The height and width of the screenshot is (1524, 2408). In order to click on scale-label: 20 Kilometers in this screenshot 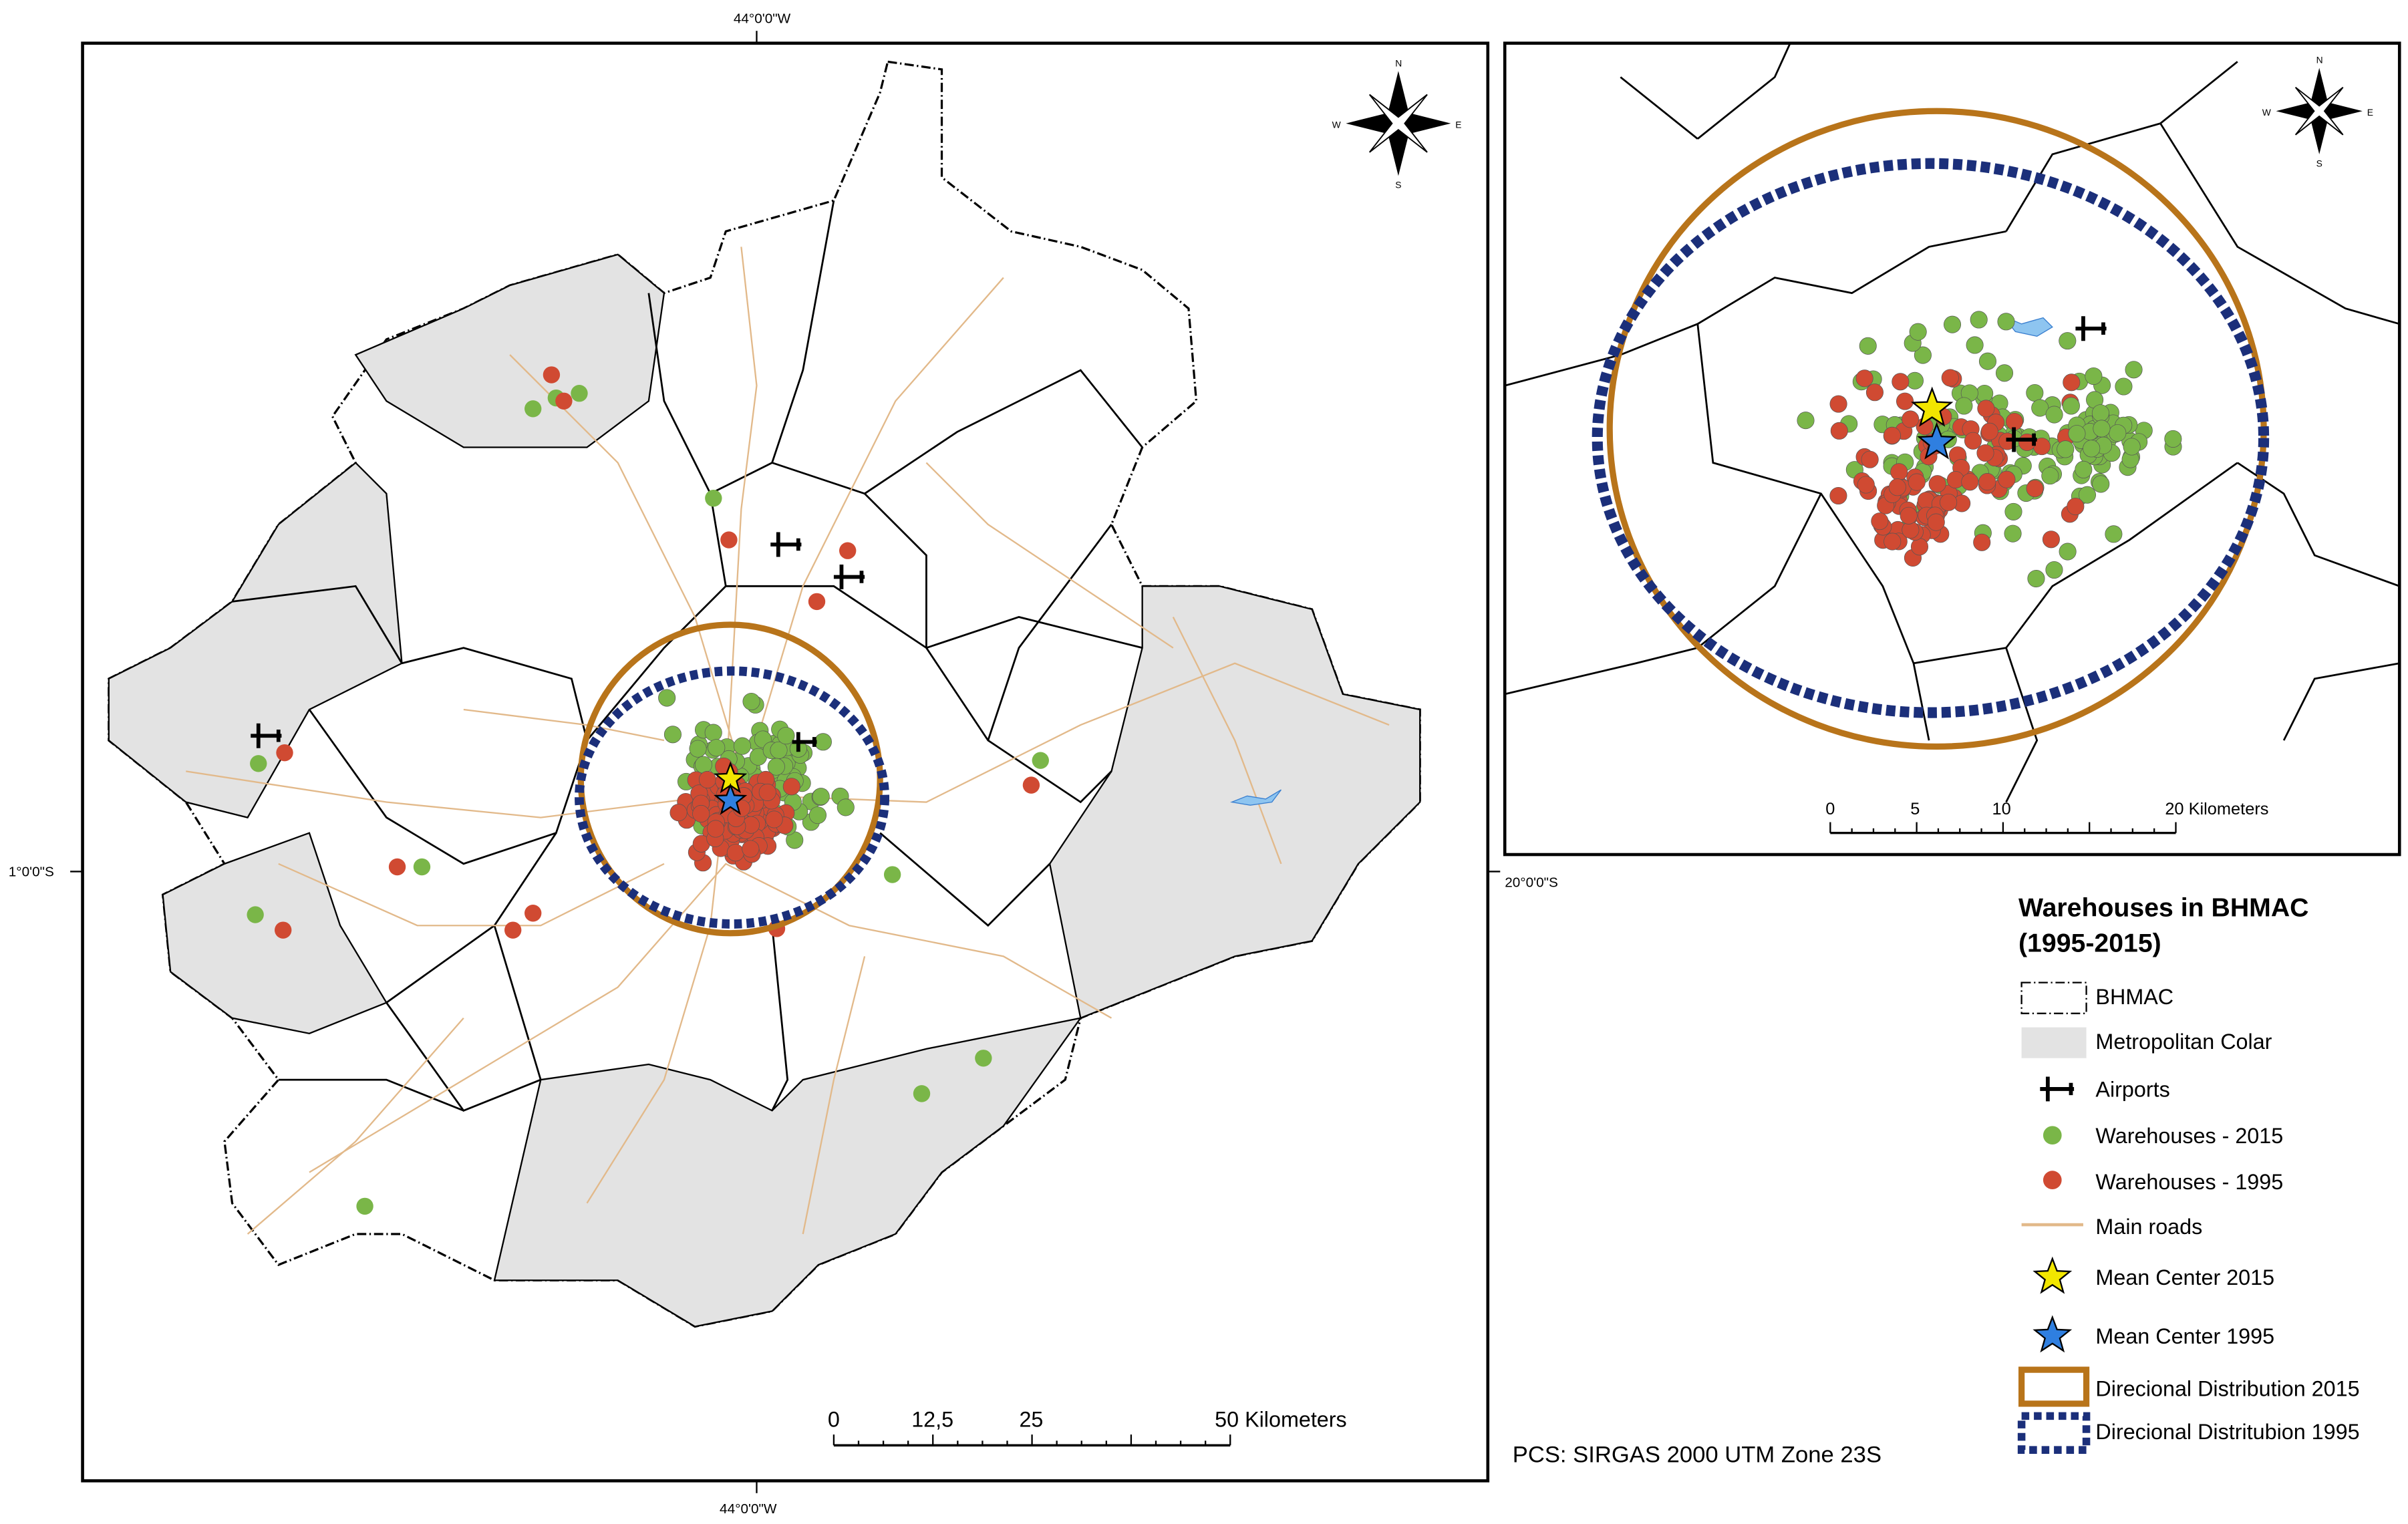, I will do `click(2217, 809)`.